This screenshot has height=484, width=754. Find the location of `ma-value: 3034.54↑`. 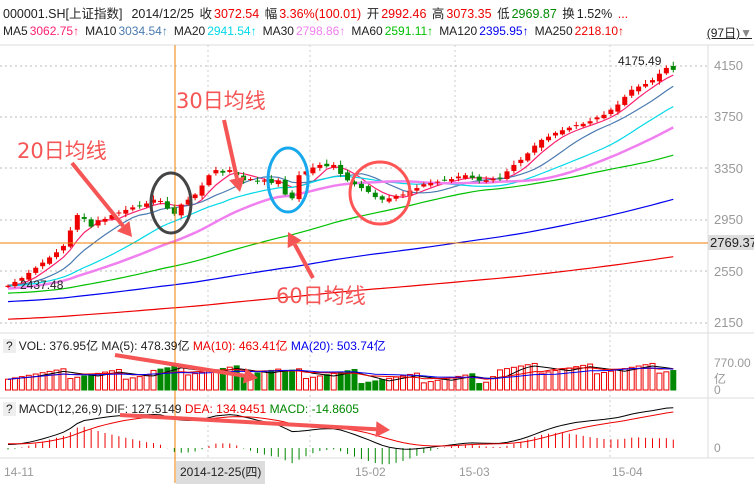

ma-value: 3034.54↑ is located at coordinates (143, 31).